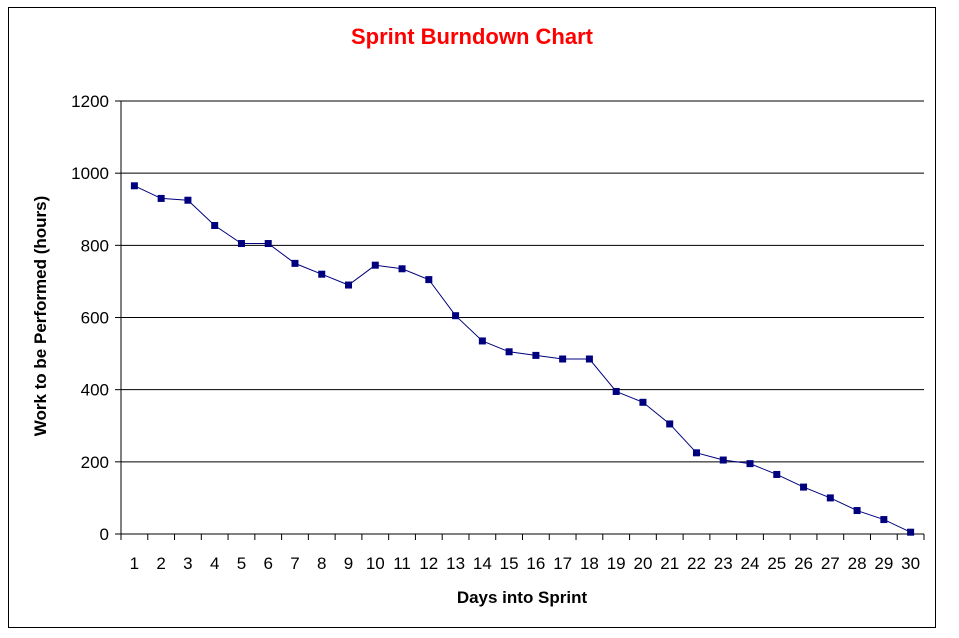 This screenshot has height=638, width=959. What do you see at coordinates (104, 534) in the screenshot?
I see `y-tick-label-0: 0` at bounding box center [104, 534].